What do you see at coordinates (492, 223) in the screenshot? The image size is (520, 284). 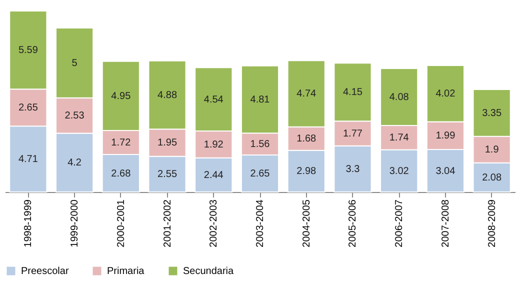 I see `x-tick-label: 2008-2009` at bounding box center [492, 223].